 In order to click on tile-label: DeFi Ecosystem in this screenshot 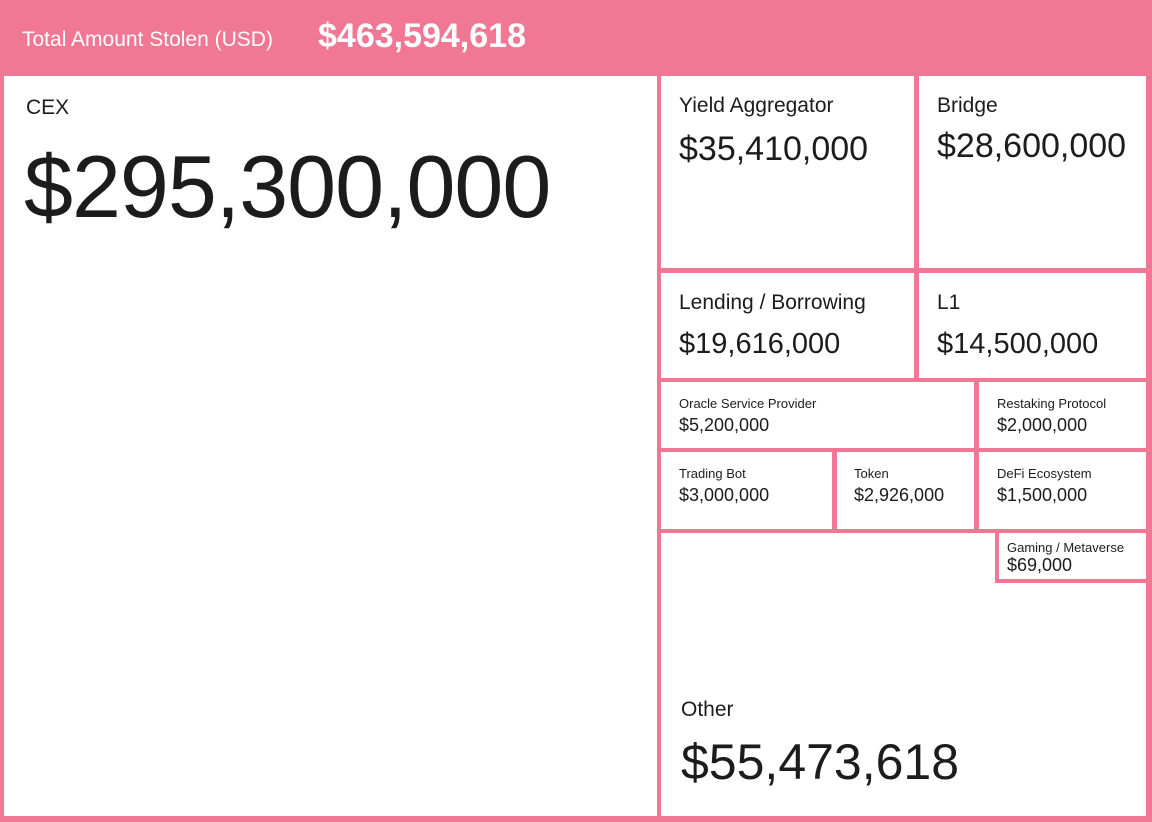, I will do `click(1044, 473)`.